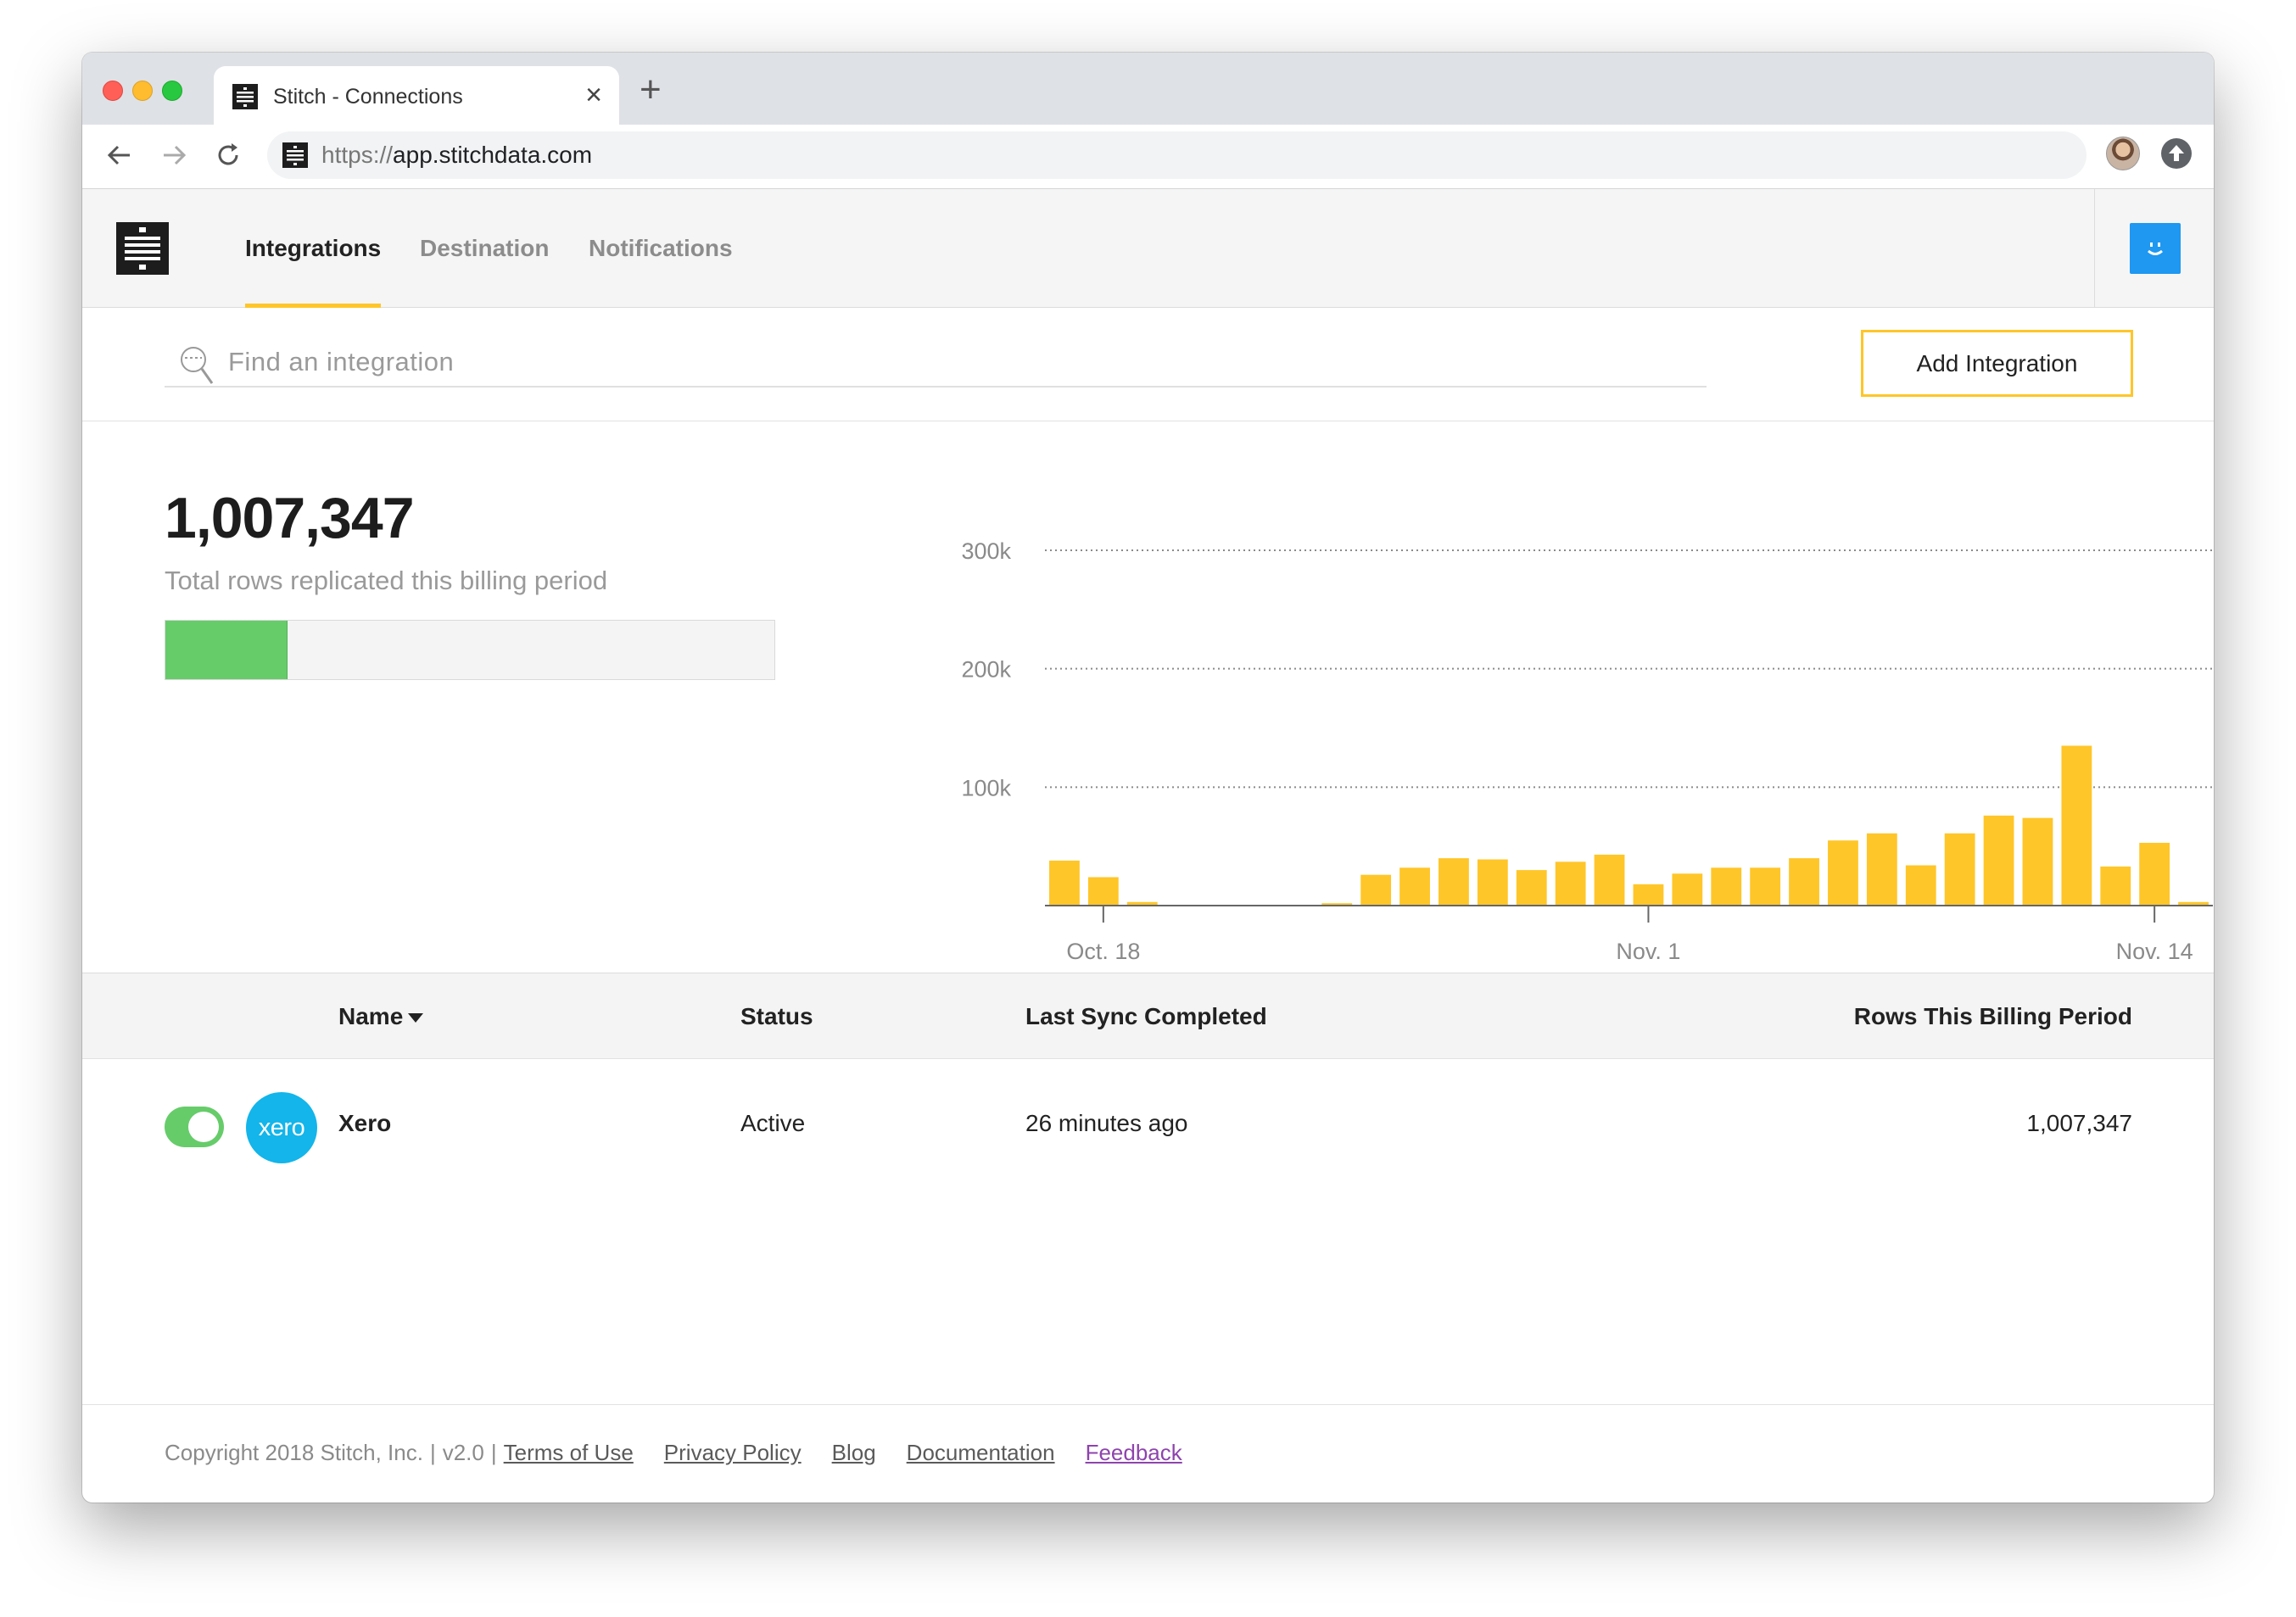  What do you see at coordinates (1992, 1016) in the screenshot?
I see `column-header-rows: Rows This Billing Period` at bounding box center [1992, 1016].